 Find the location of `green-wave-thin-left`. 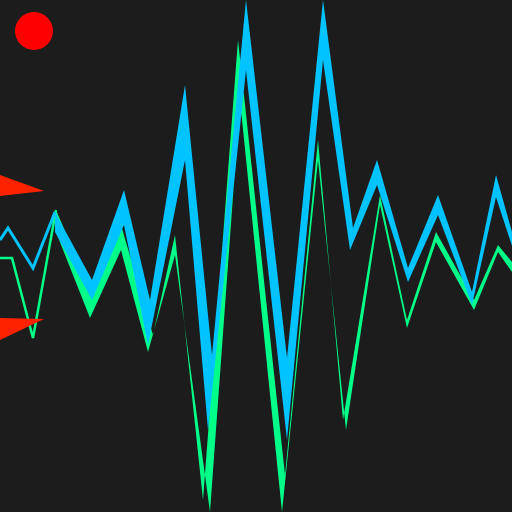

green-wave-thin-left is located at coordinates (29, 274).